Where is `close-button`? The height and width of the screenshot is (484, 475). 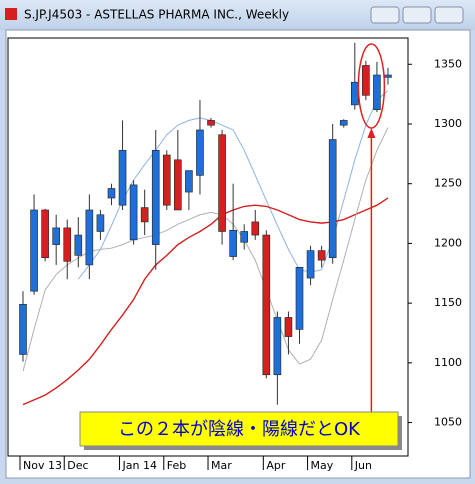 close-button is located at coordinates (449, 15).